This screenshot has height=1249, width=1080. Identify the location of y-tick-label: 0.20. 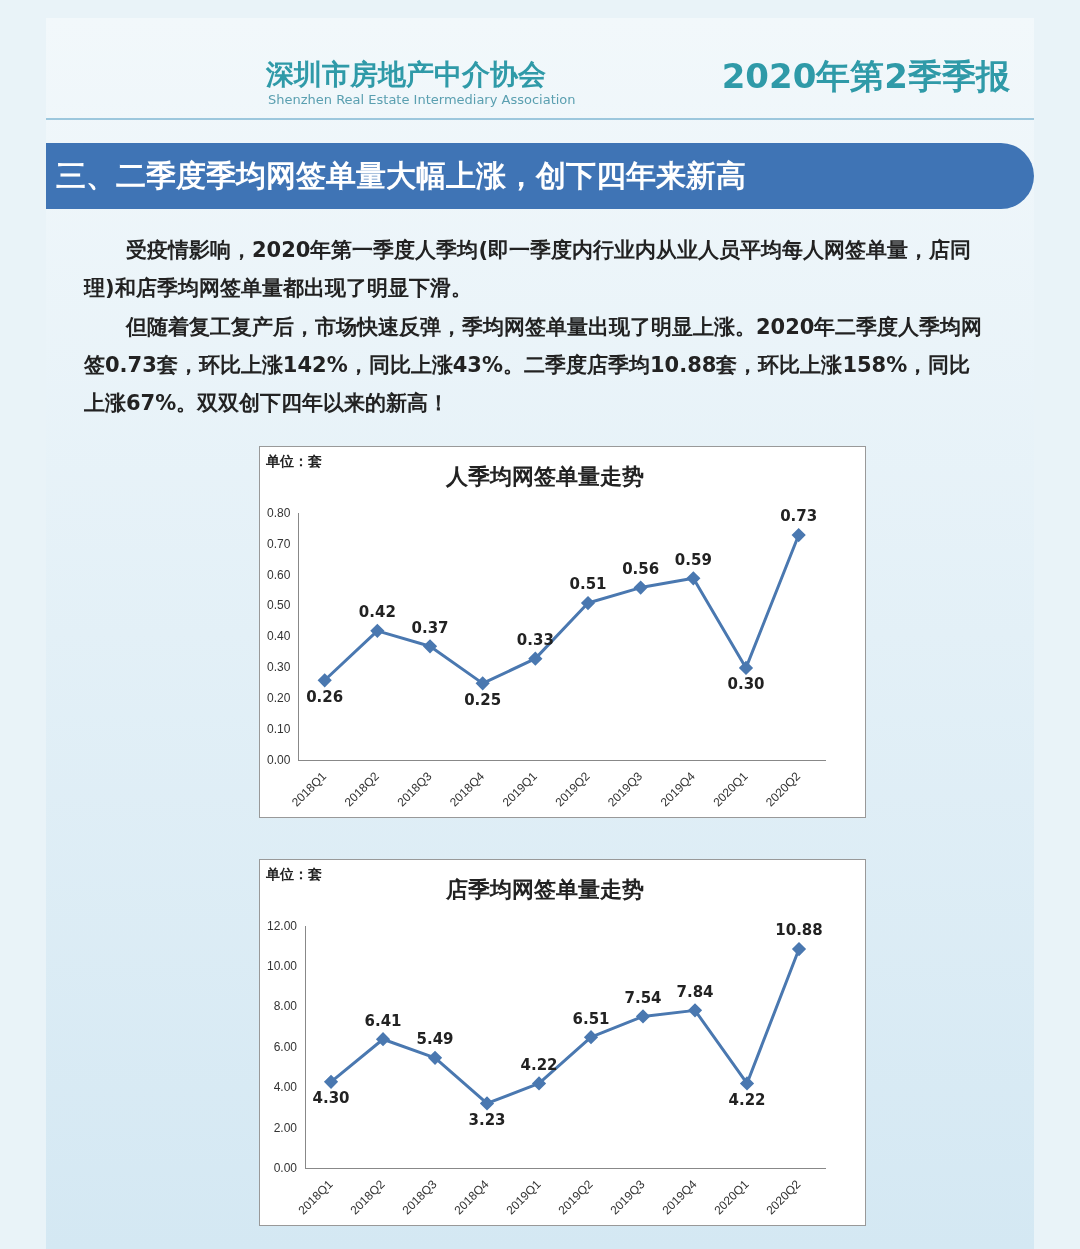
(279, 698).